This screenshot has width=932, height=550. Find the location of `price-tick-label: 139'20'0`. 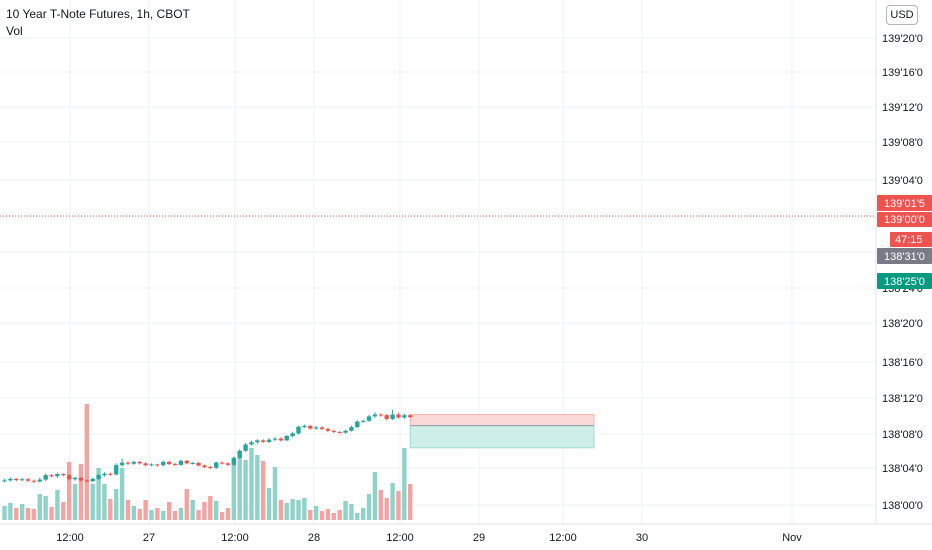

price-tick-label: 139'20'0 is located at coordinates (902, 39).